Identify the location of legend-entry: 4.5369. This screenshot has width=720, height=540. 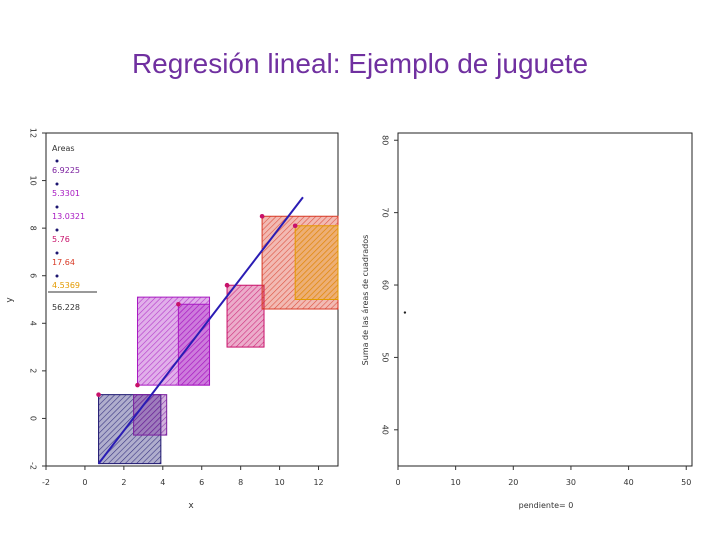
(66, 285).